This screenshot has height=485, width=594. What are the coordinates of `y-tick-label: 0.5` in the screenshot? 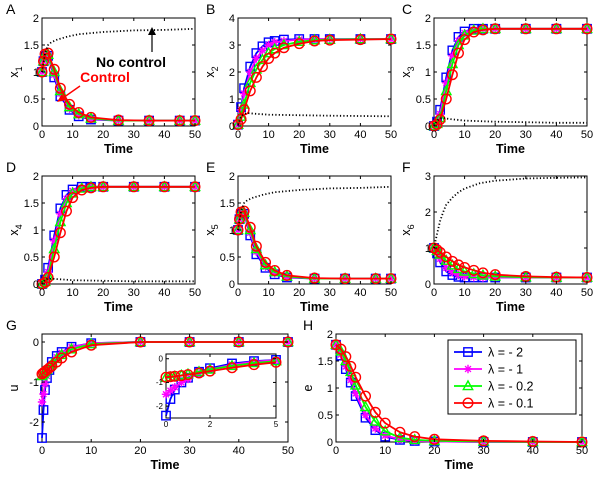 It's located at (423, 100).